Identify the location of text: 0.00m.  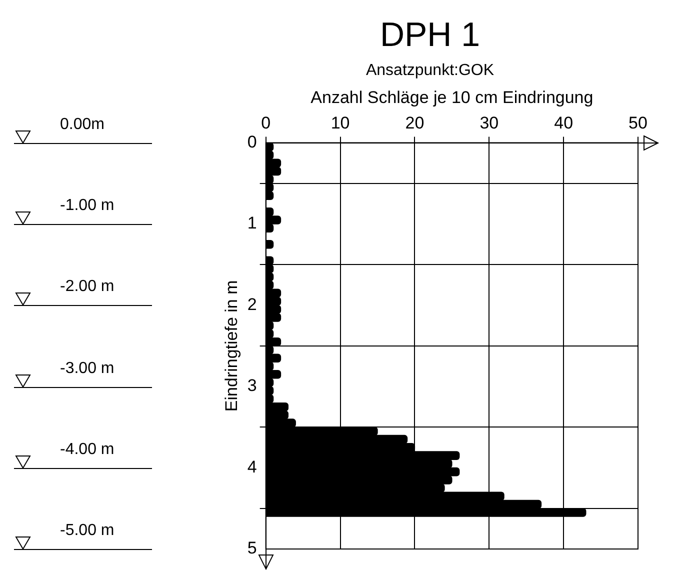
(82, 125).